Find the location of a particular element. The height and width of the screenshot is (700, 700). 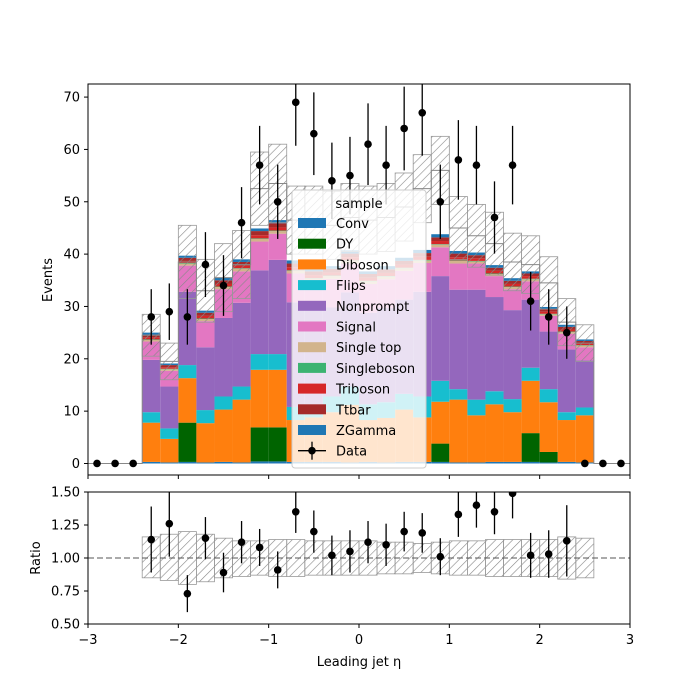

y-tick-label: 10 is located at coordinates (71, 412).